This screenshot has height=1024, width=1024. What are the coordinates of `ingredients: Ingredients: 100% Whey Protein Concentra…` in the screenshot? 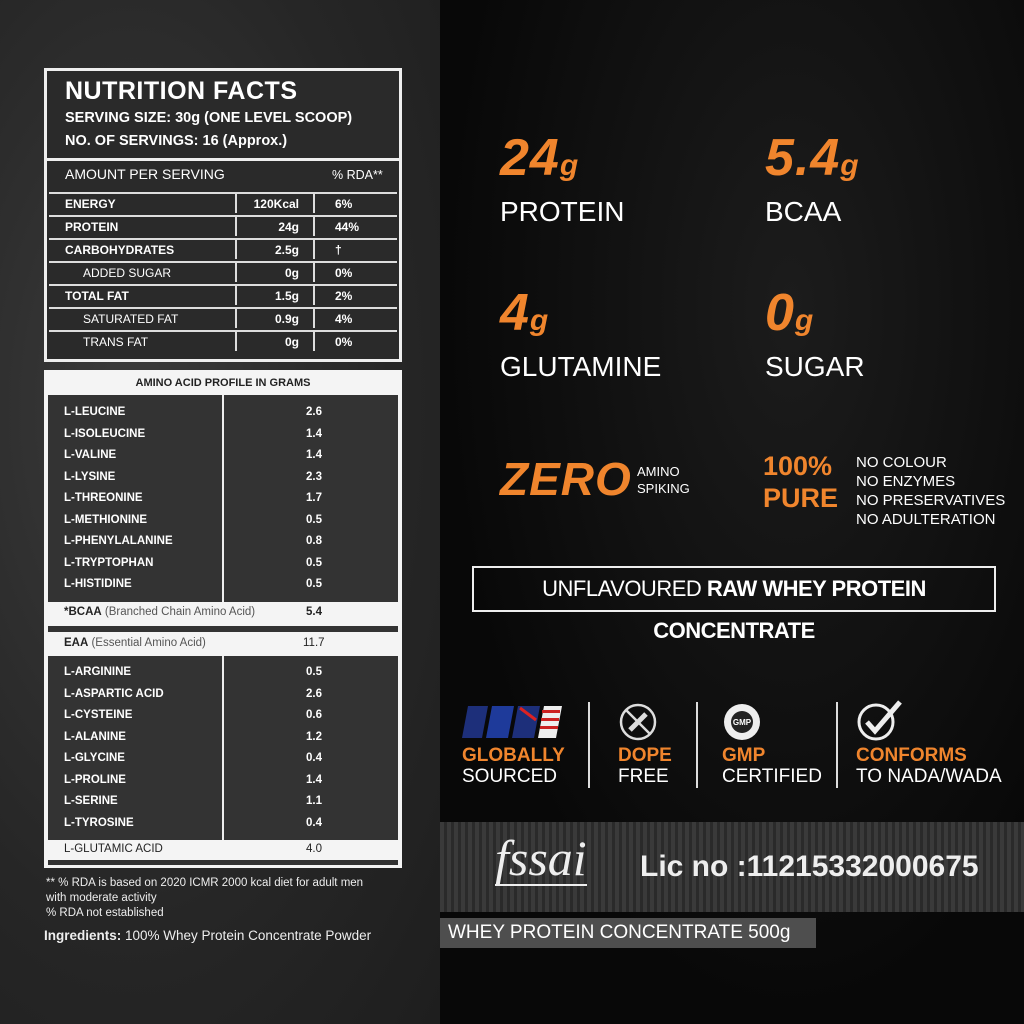 It's located at (208, 935).